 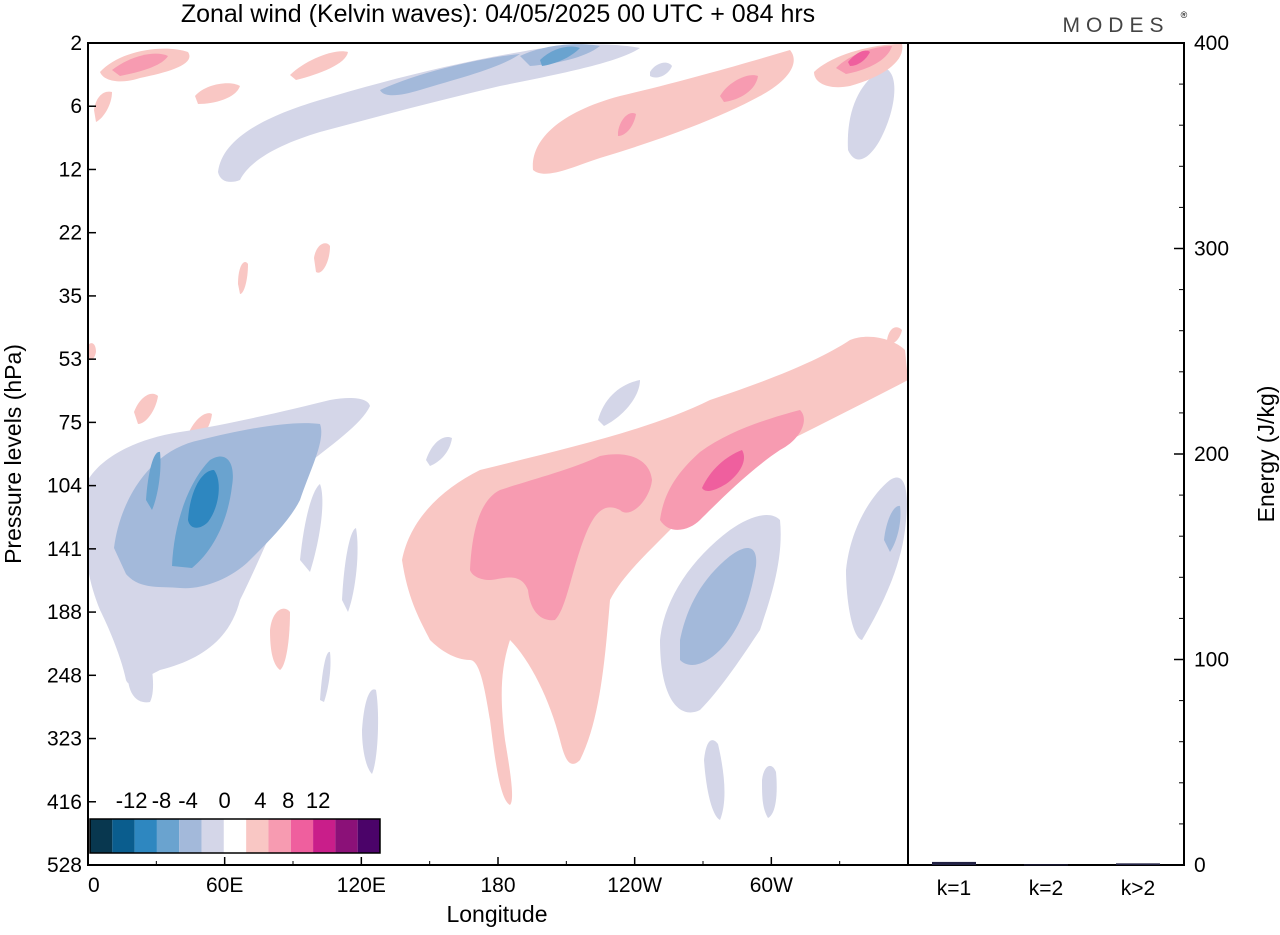 What do you see at coordinates (70, 296) in the screenshot?
I see `y-tick-label: 35` at bounding box center [70, 296].